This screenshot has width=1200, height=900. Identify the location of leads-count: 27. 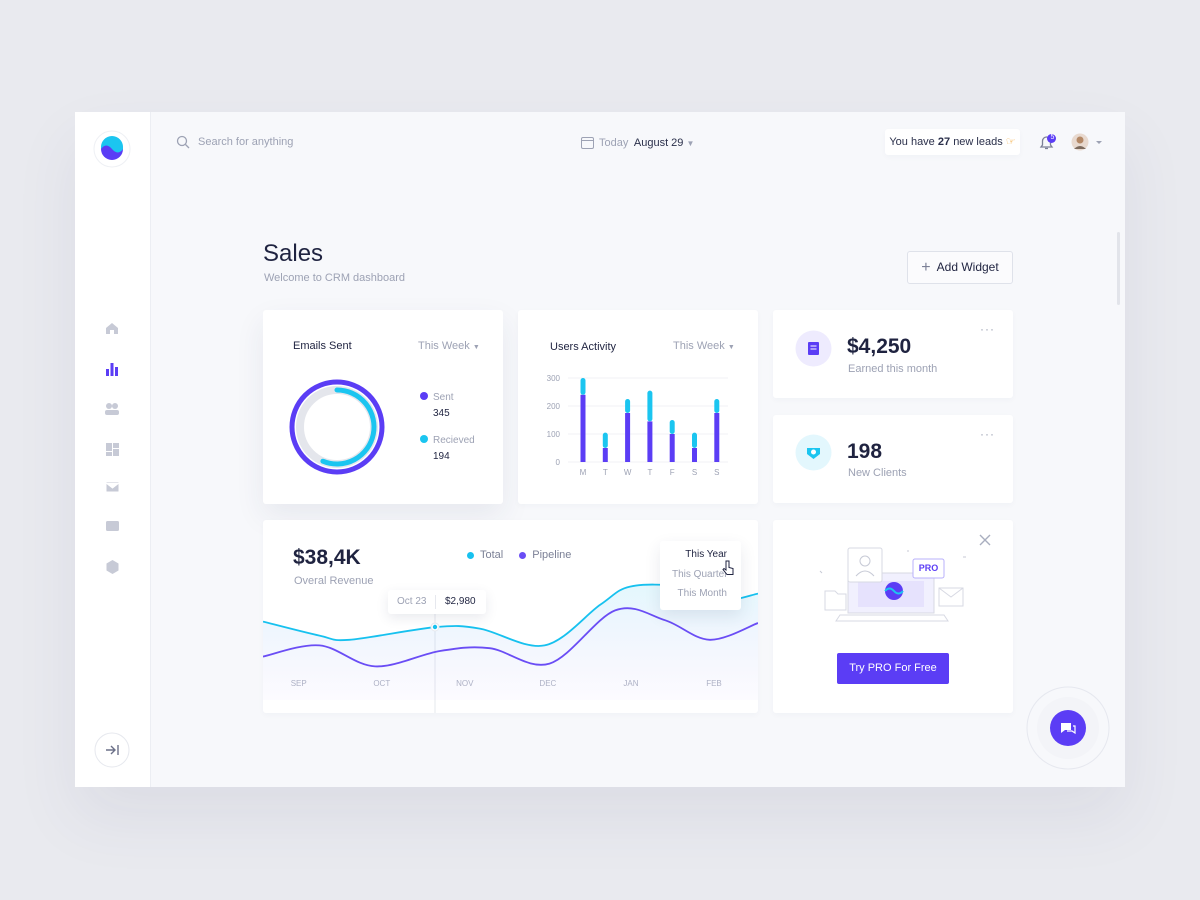
(944, 142).